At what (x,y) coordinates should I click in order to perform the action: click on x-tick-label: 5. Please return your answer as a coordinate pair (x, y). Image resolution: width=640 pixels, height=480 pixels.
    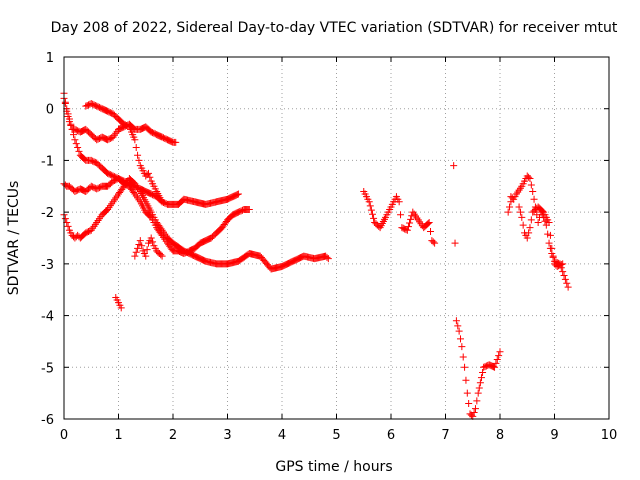
    Looking at the image, I should click on (336, 435).